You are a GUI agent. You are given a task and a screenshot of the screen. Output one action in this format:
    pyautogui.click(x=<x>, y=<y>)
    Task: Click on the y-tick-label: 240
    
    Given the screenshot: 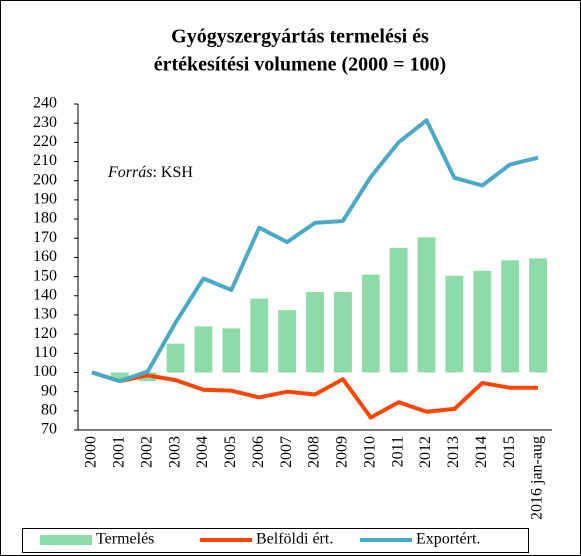 What is the action you would take?
    pyautogui.click(x=45, y=103)
    